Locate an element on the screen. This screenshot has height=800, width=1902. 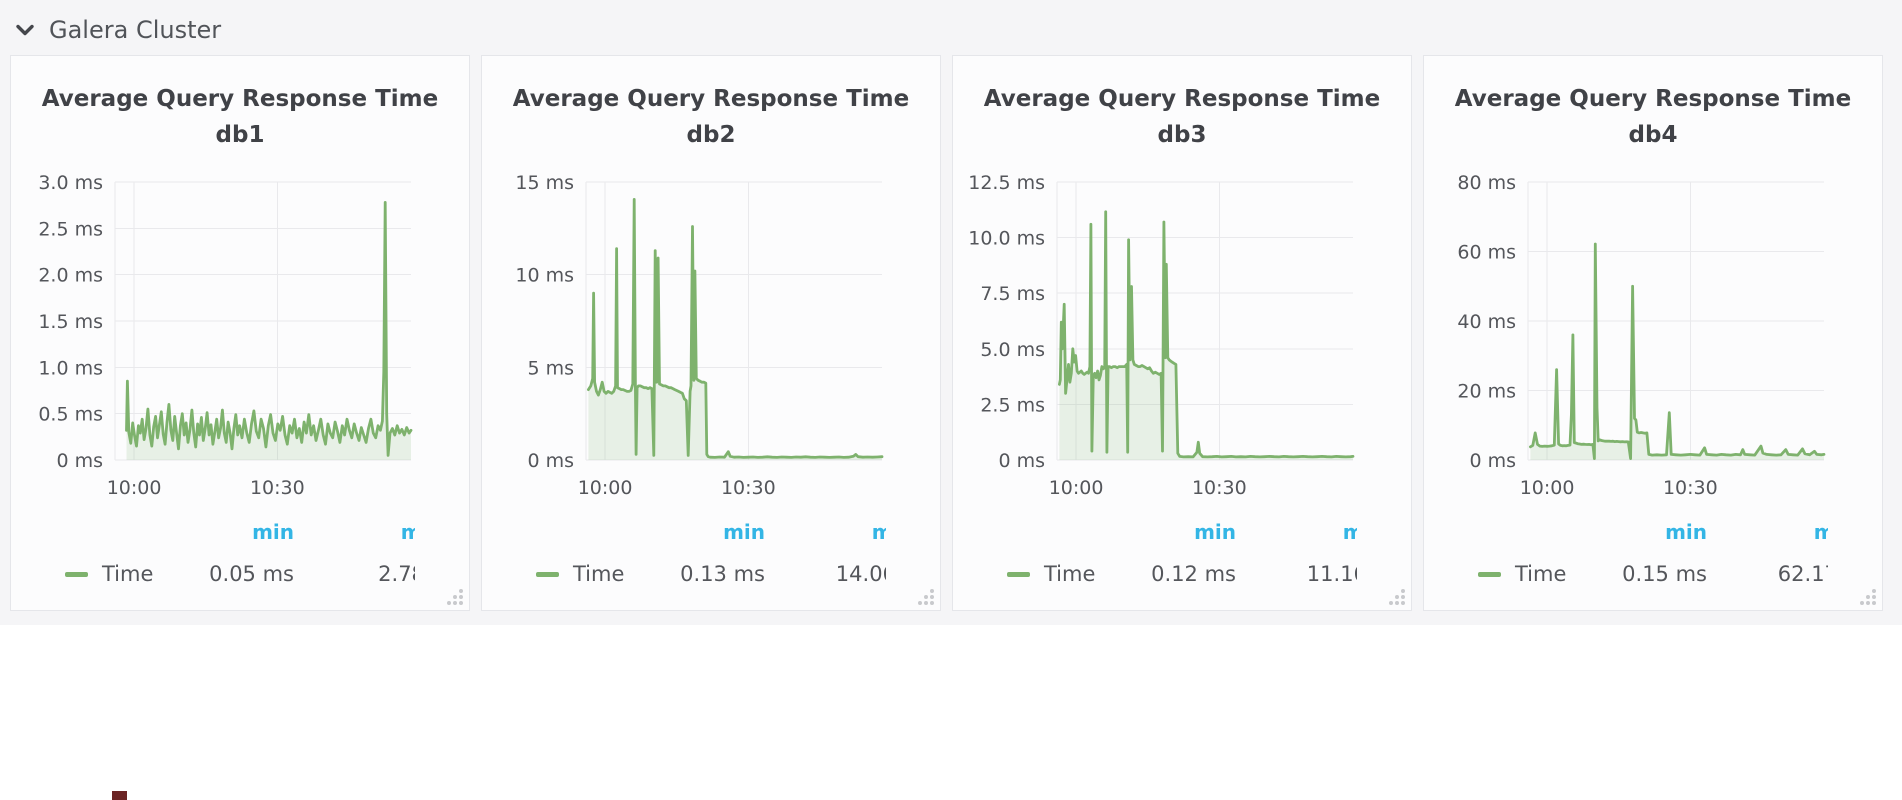
legend-min-value: 0.15 ms is located at coordinates (1664, 574).